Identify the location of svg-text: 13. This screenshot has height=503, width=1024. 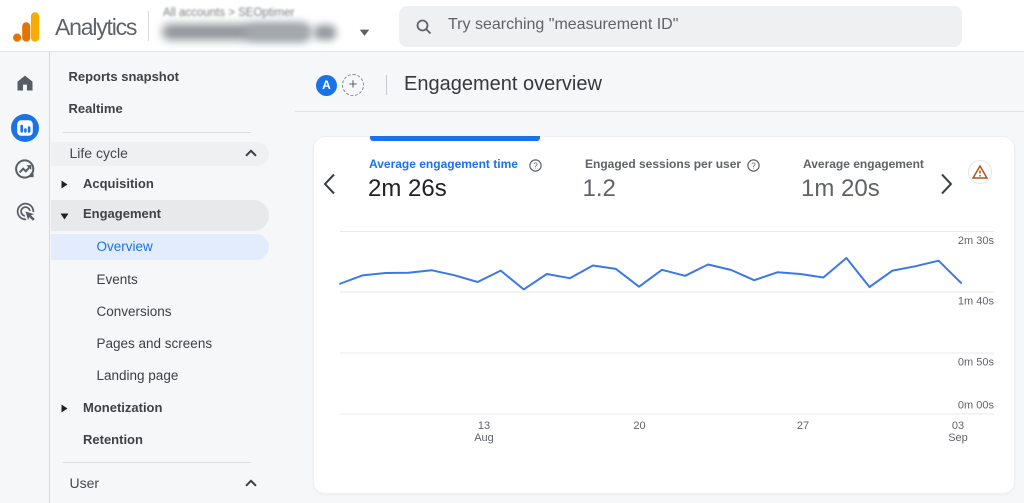
(484, 426).